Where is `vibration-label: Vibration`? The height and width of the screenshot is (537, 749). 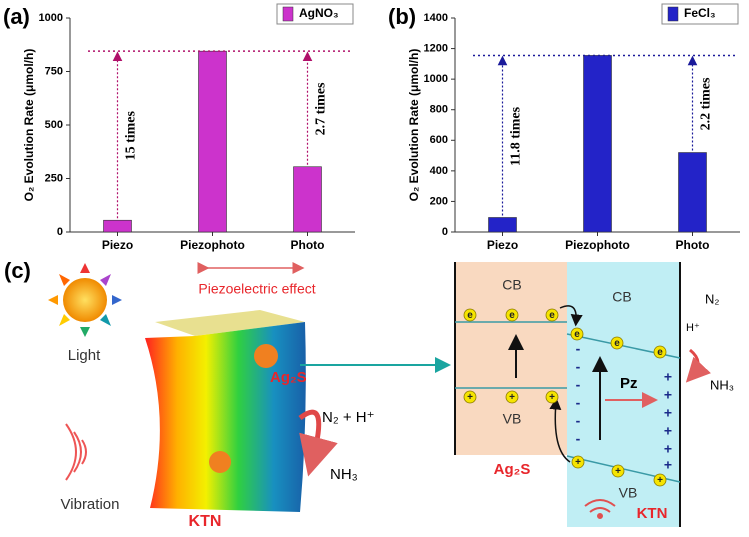 vibration-label: Vibration is located at coordinates (90, 504).